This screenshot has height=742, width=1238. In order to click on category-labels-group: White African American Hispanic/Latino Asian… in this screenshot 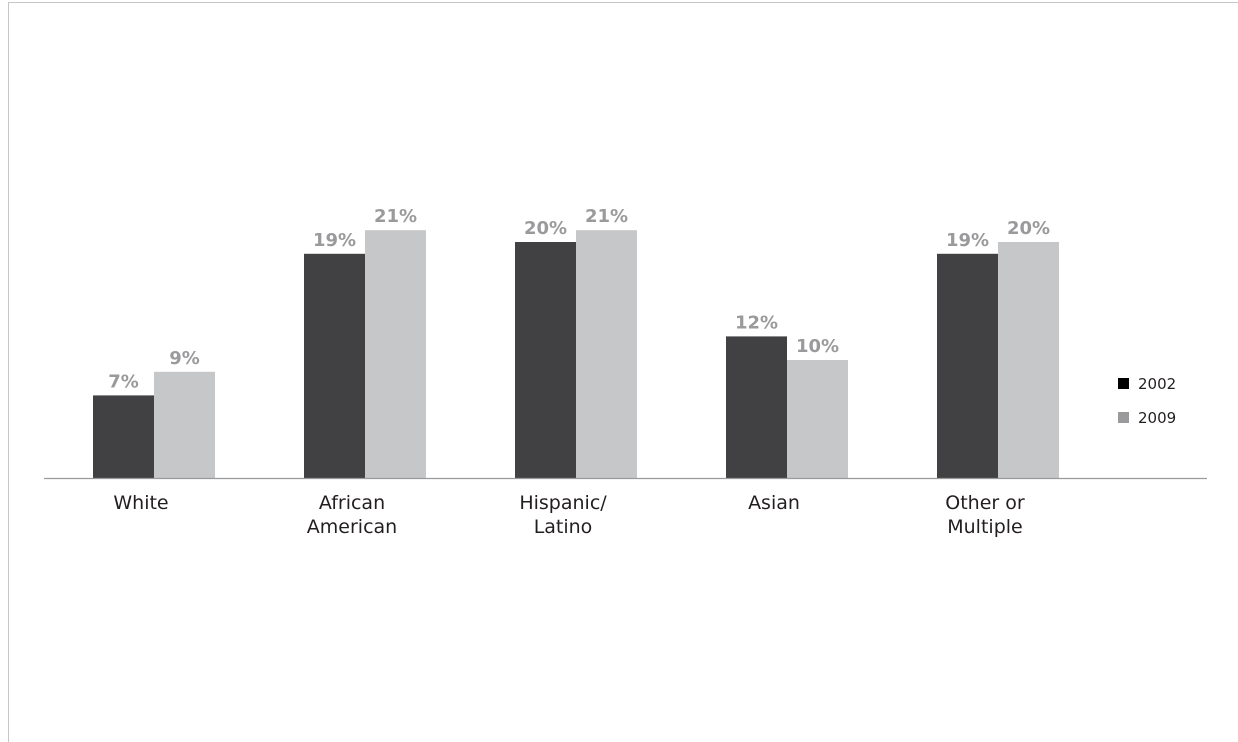, I will do `click(569, 515)`.